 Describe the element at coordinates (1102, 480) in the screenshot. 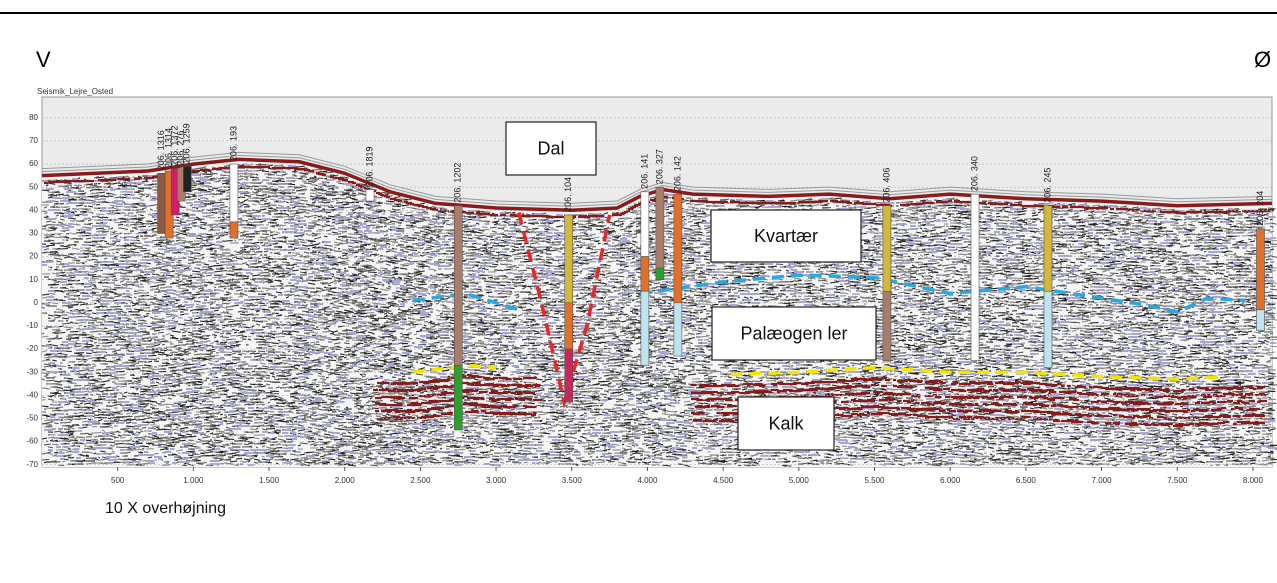

I see `x-tick-label: 7.000` at that location.